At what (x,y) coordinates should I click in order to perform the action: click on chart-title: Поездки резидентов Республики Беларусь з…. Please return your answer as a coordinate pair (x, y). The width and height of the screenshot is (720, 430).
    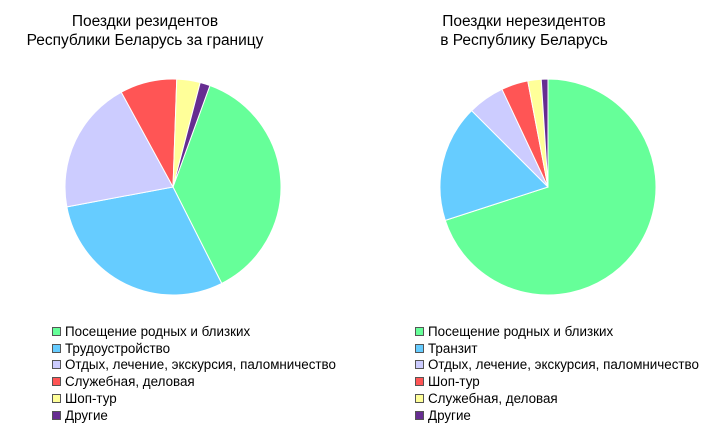
    Looking at the image, I should click on (162, 31).